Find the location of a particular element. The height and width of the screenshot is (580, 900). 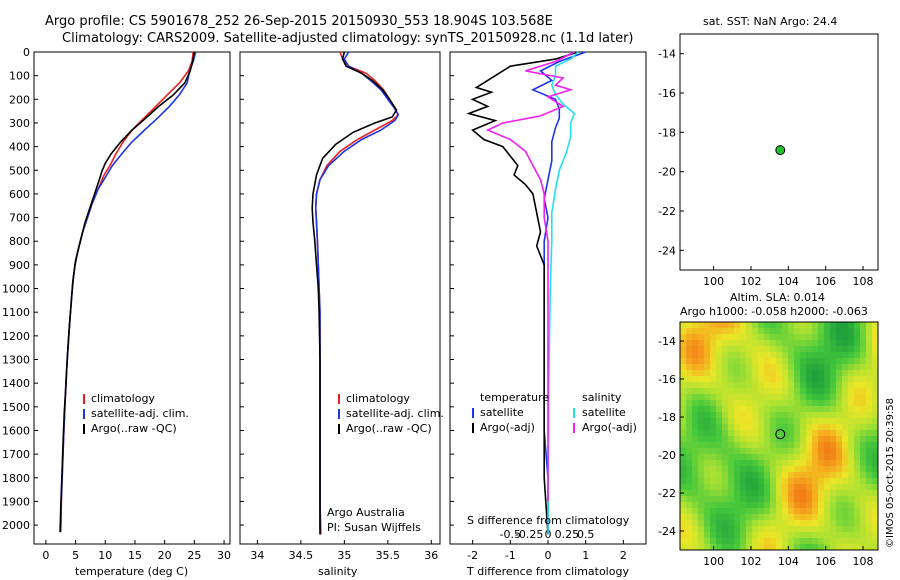

map_sst-xtick-label-4: 108 is located at coordinates (863, 281).